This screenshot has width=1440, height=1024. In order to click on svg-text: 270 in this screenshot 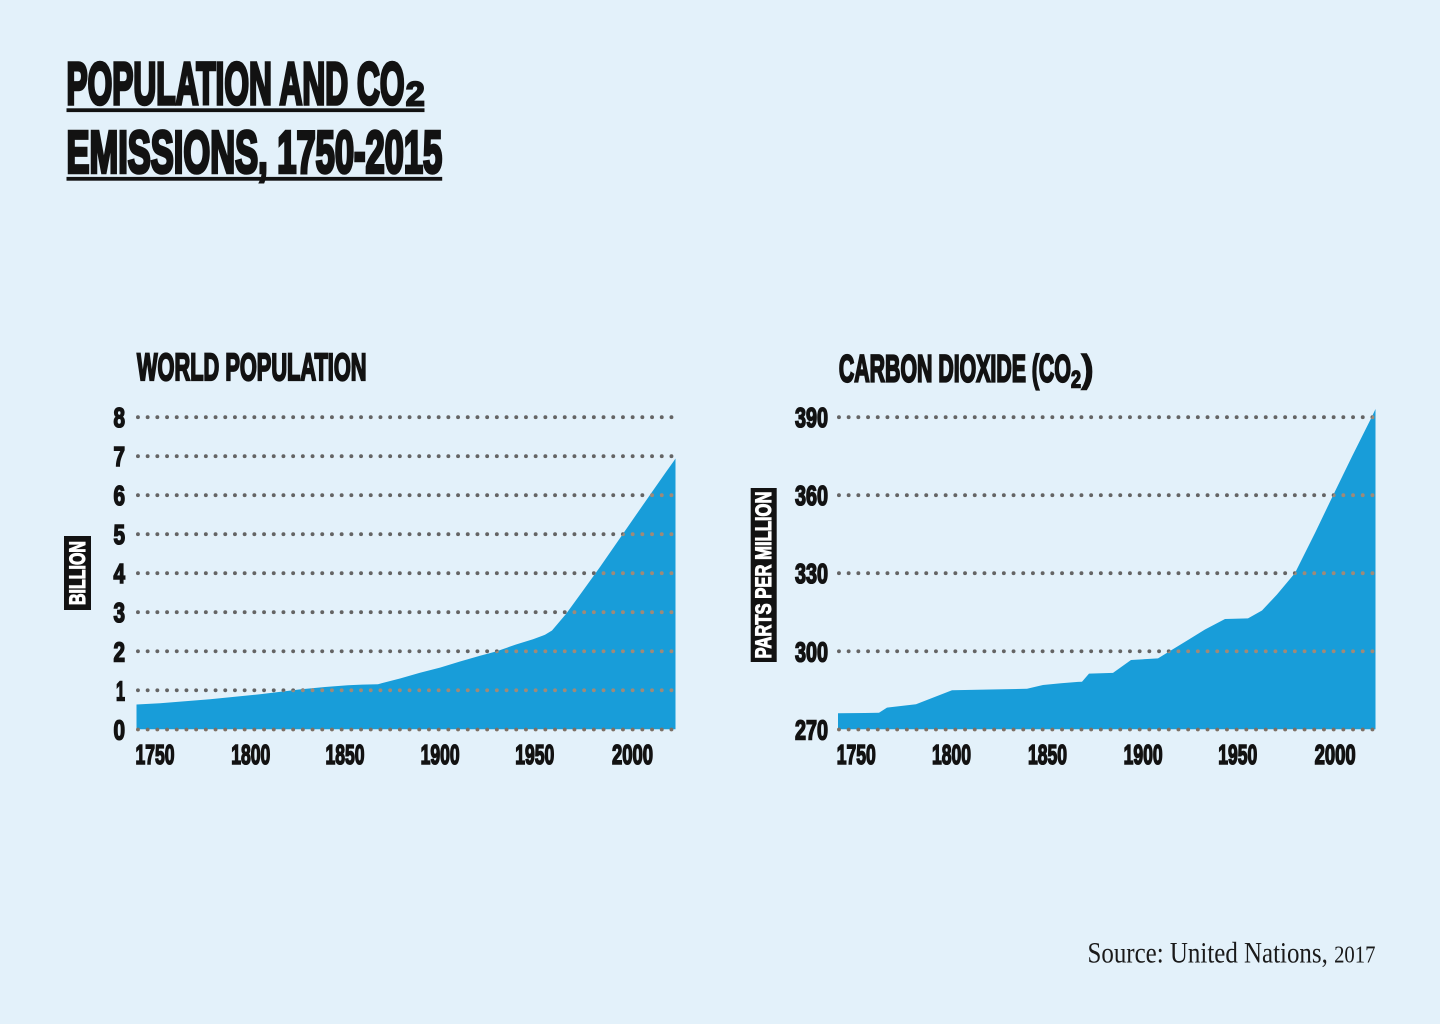, I will do `click(811, 729)`.